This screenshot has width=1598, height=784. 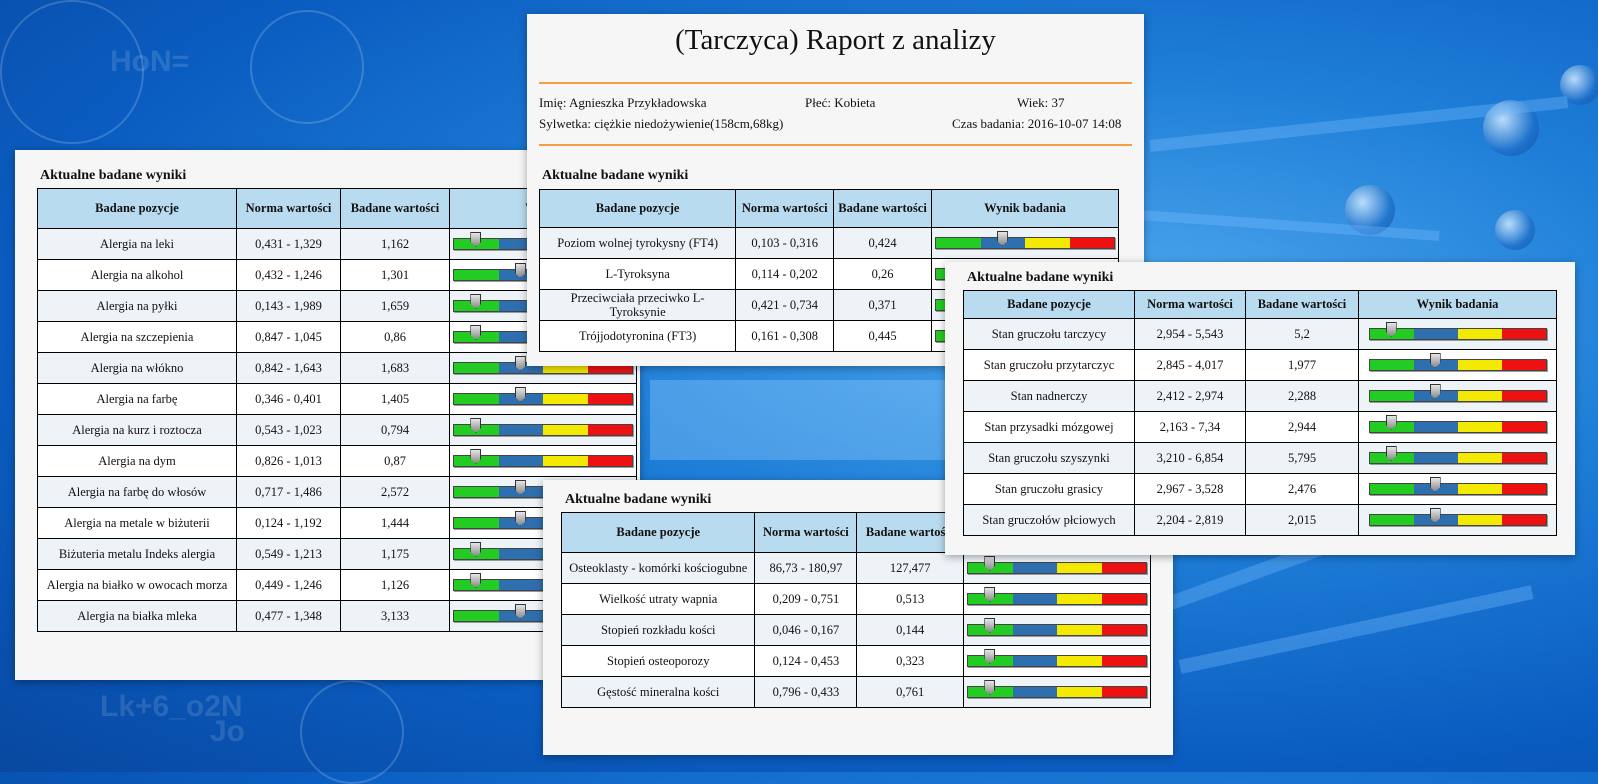 What do you see at coordinates (1302, 396) in the screenshot?
I see `row-value: 2,288` at bounding box center [1302, 396].